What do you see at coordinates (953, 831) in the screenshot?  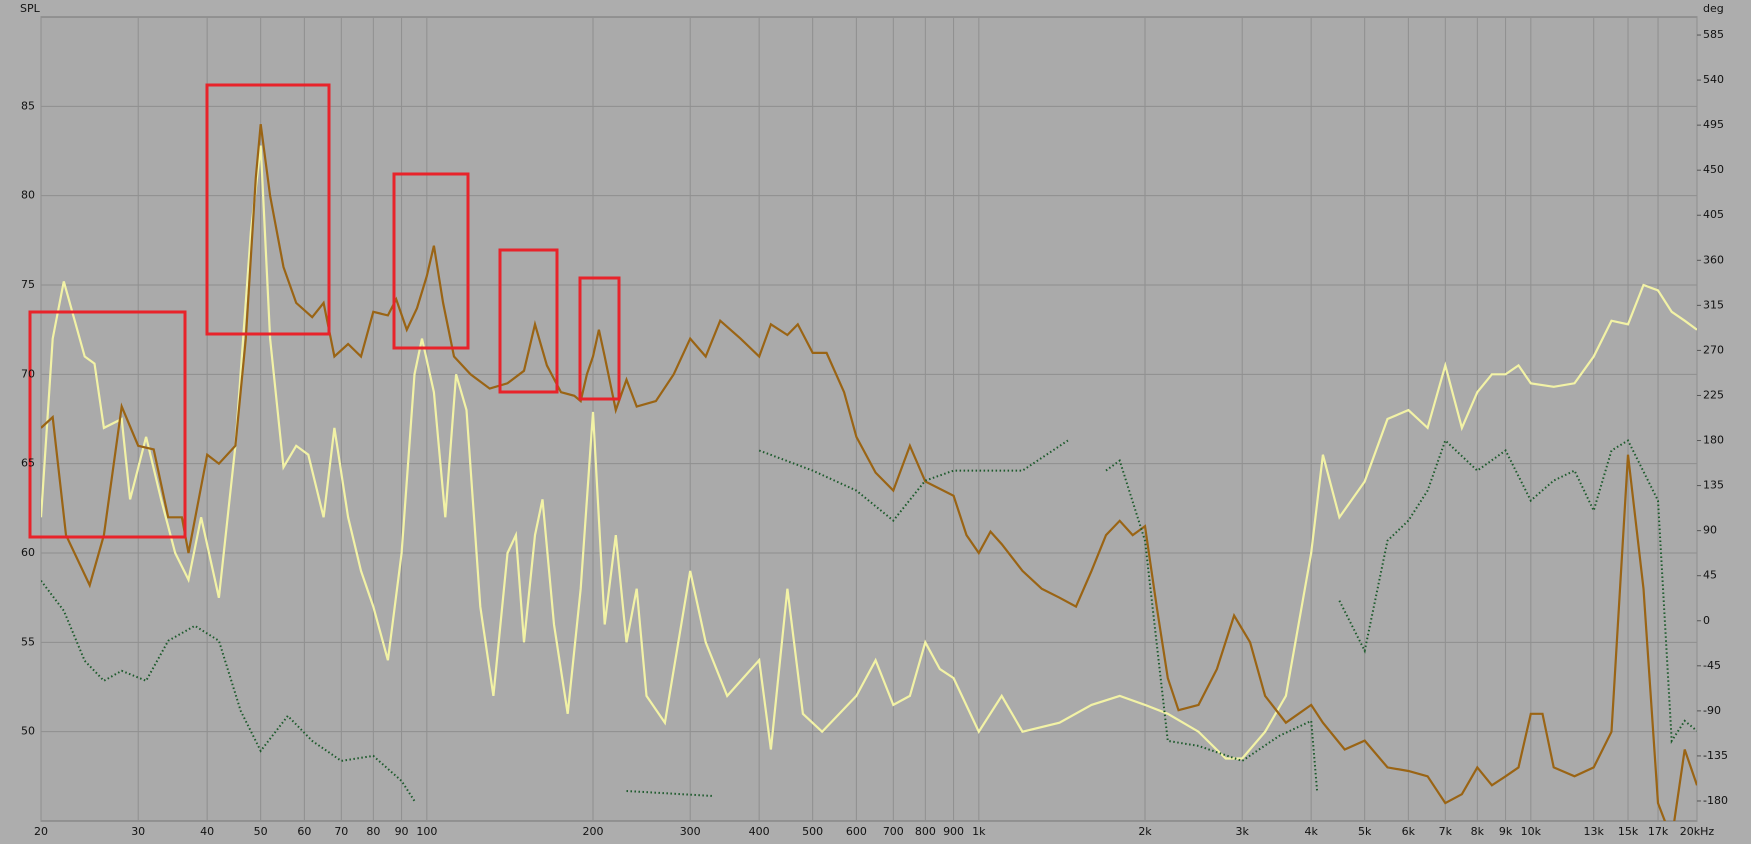 I see `x-tick-label: 900` at bounding box center [953, 831].